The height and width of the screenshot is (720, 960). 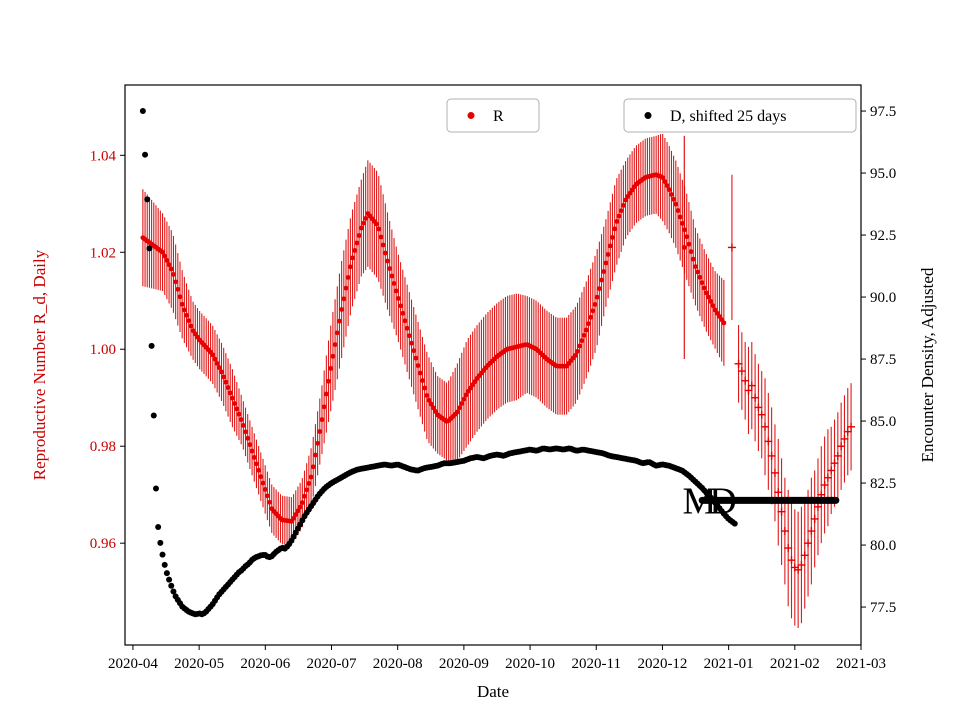 I want to click on x-tick-label: 2020-11, so click(x=596, y=664).